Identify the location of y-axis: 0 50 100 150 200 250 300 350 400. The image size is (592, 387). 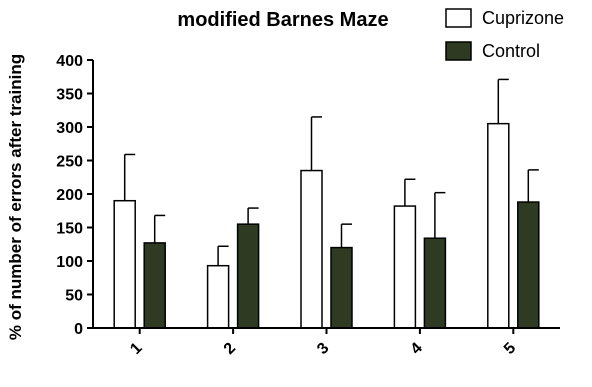
(75, 195).